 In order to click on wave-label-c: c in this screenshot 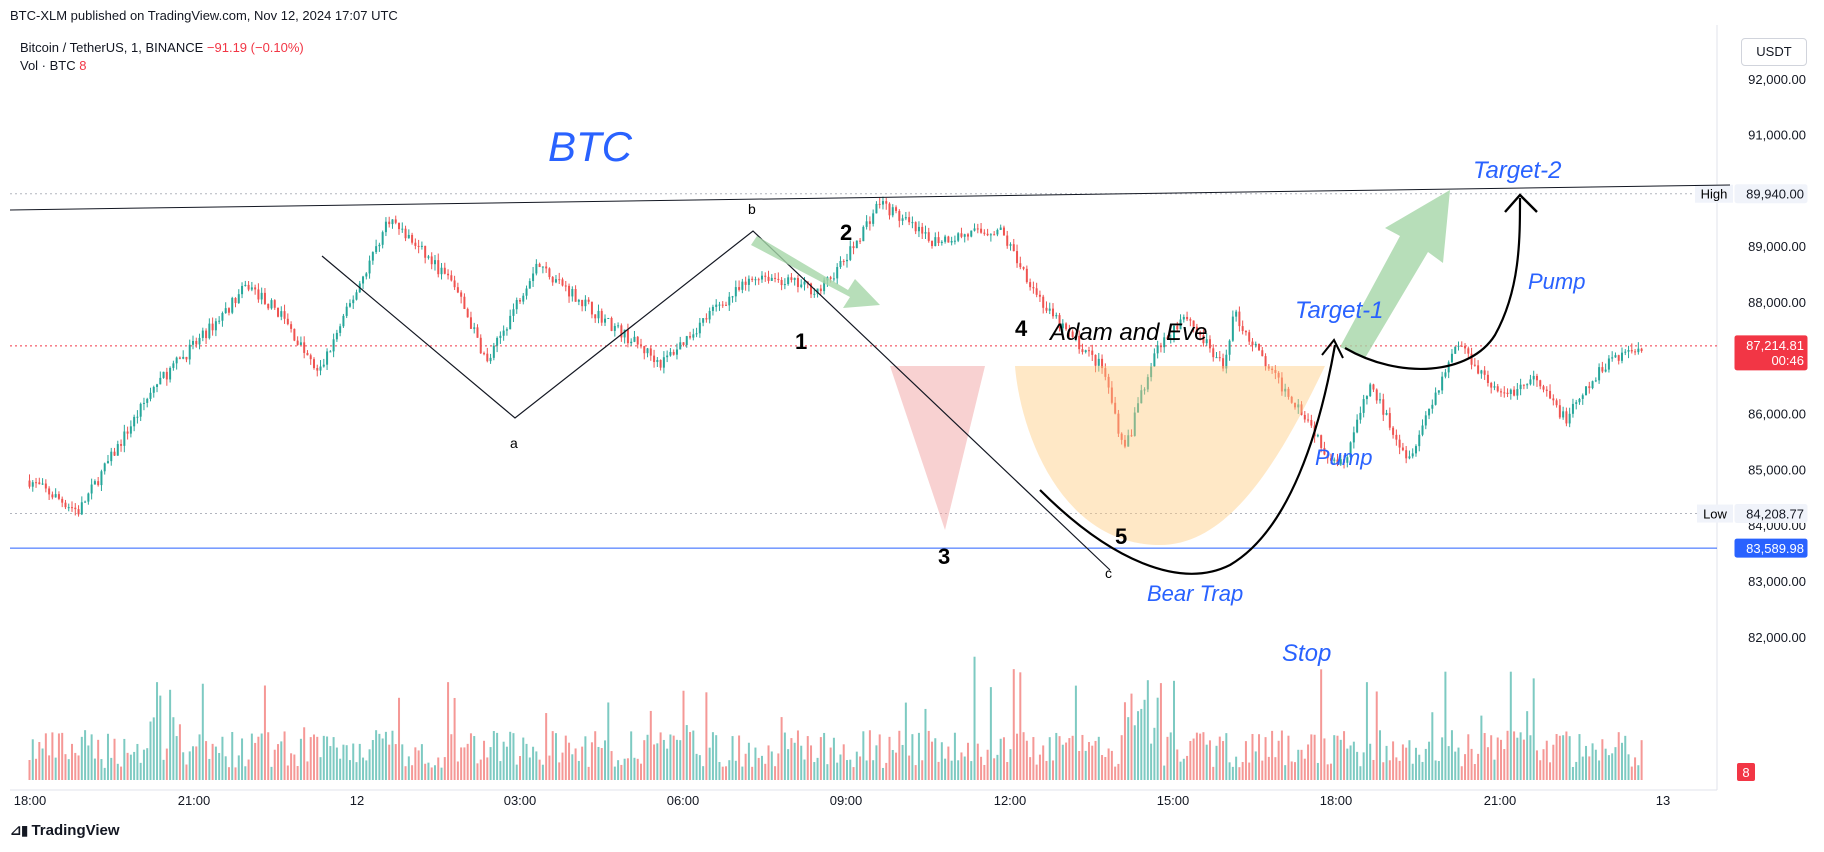, I will do `click(1108, 573)`.